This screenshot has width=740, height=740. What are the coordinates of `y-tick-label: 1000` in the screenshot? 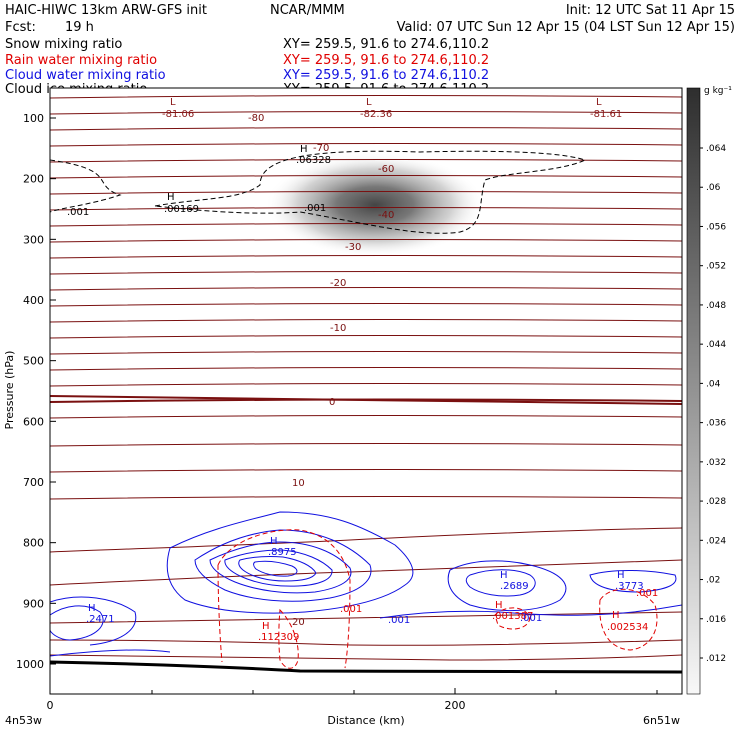 It's located at (30, 664).